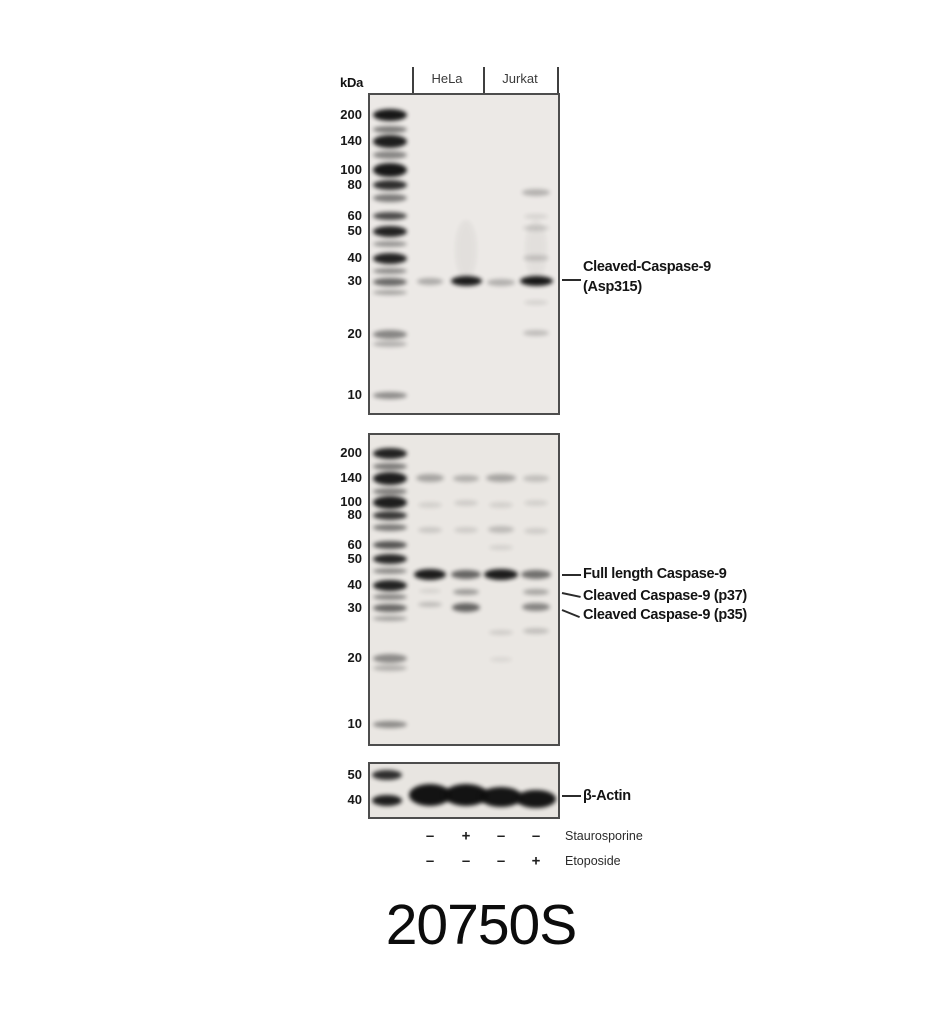 Image resolution: width=935 pixels, height=1024 pixels. Describe the element at coordinates (604, 836) in the screenshot. I see `treatment-label: Staurosporine` at that location.